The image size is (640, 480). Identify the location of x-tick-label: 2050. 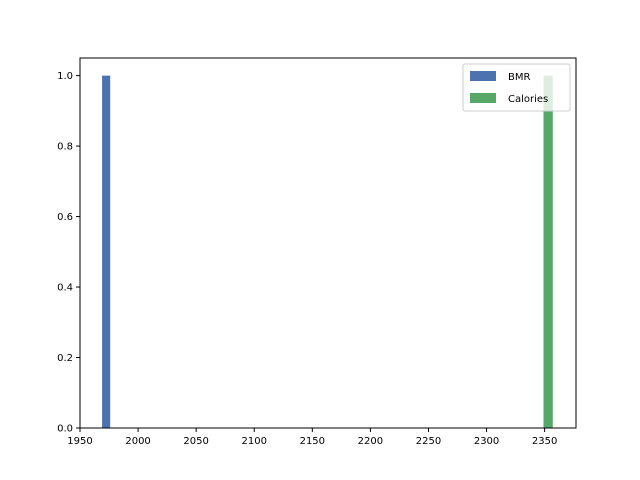
(195, 441).